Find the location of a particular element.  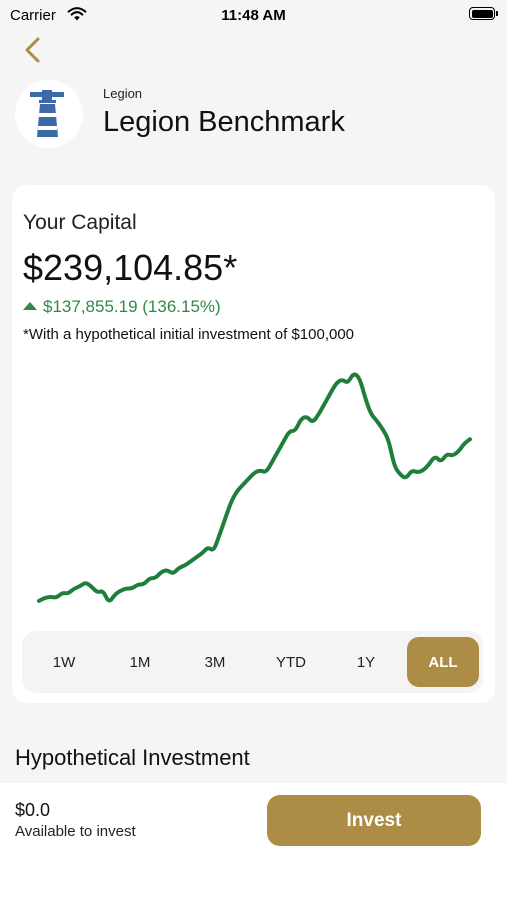

range-tab-all: ALL is located at coordinates (443, 662).